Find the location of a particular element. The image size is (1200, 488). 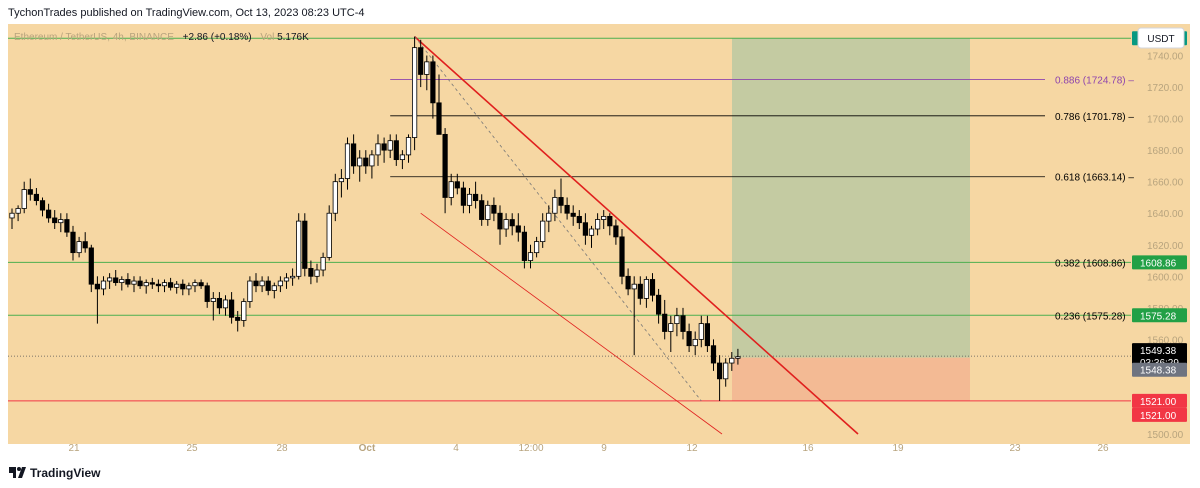

y-tick-label: 1700.00 is located at coordinates (1165, 120).